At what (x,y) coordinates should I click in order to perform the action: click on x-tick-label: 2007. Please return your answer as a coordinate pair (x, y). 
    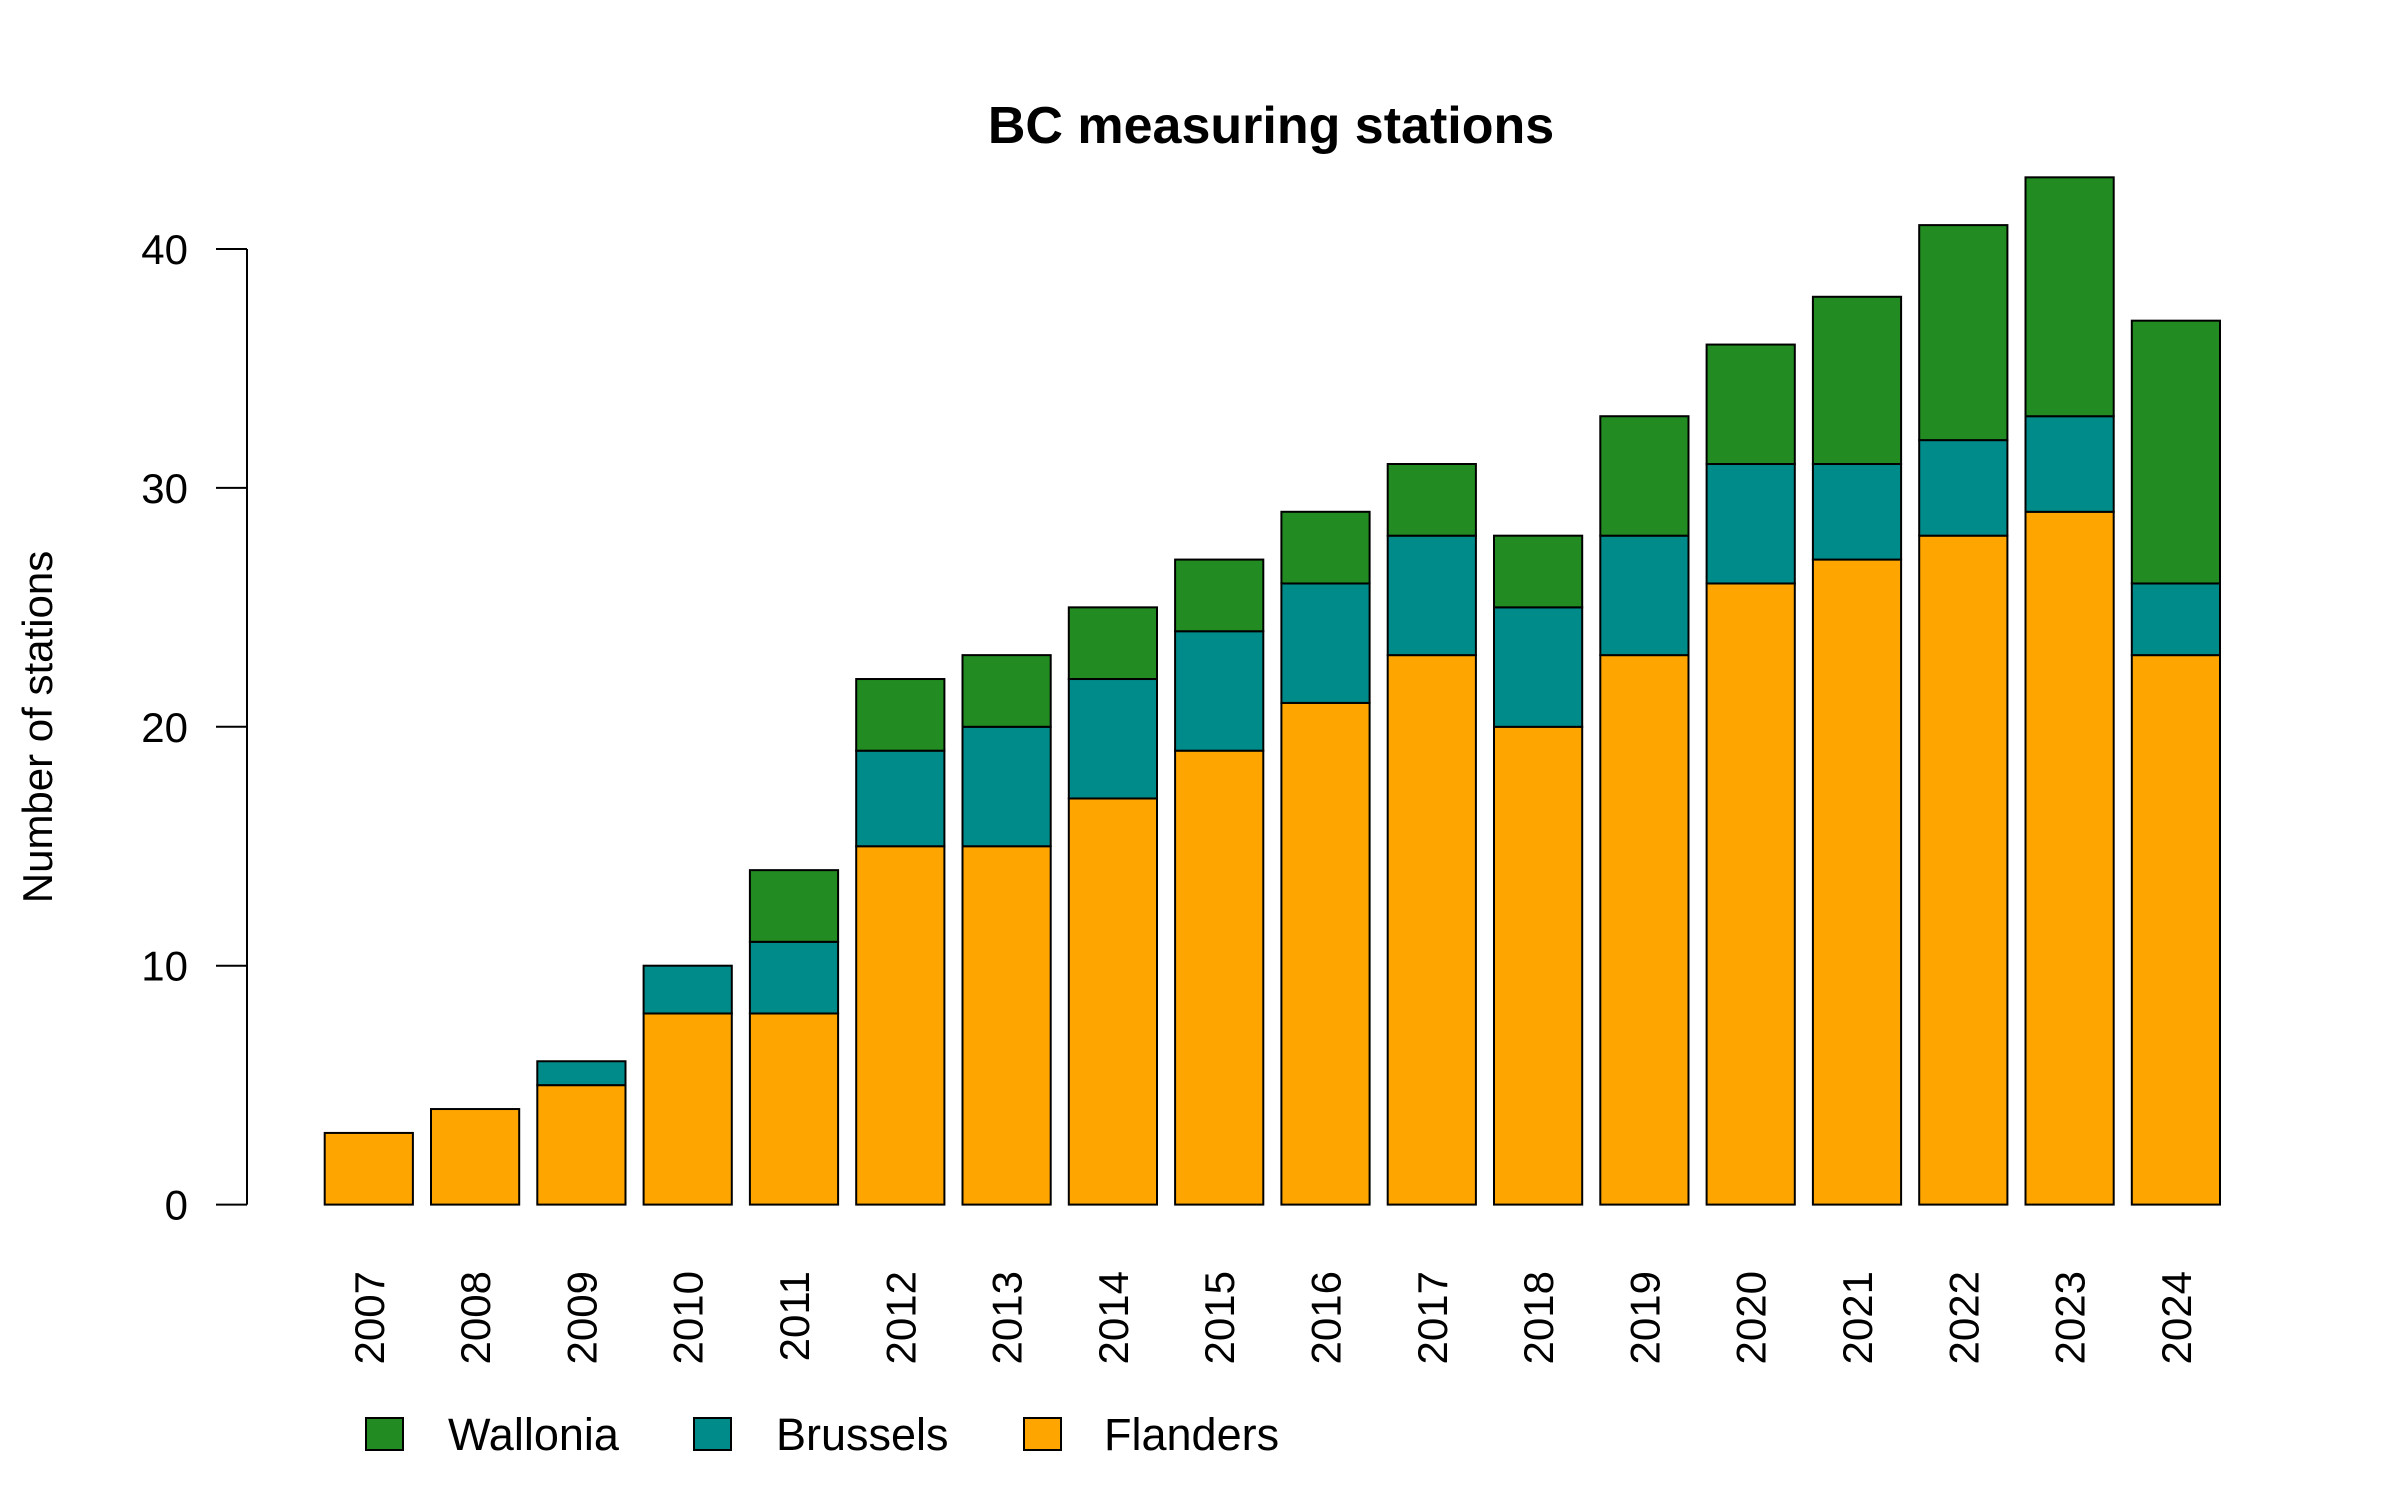
    Looking at the image, I should click on (369, 1317).